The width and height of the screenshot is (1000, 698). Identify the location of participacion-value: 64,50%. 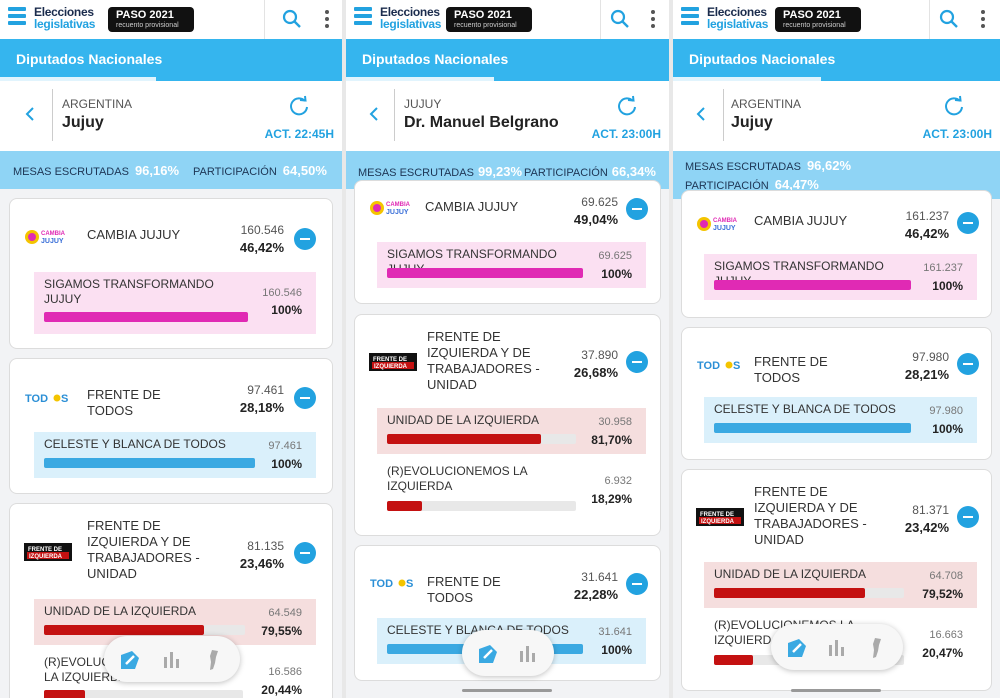
(304, 170).